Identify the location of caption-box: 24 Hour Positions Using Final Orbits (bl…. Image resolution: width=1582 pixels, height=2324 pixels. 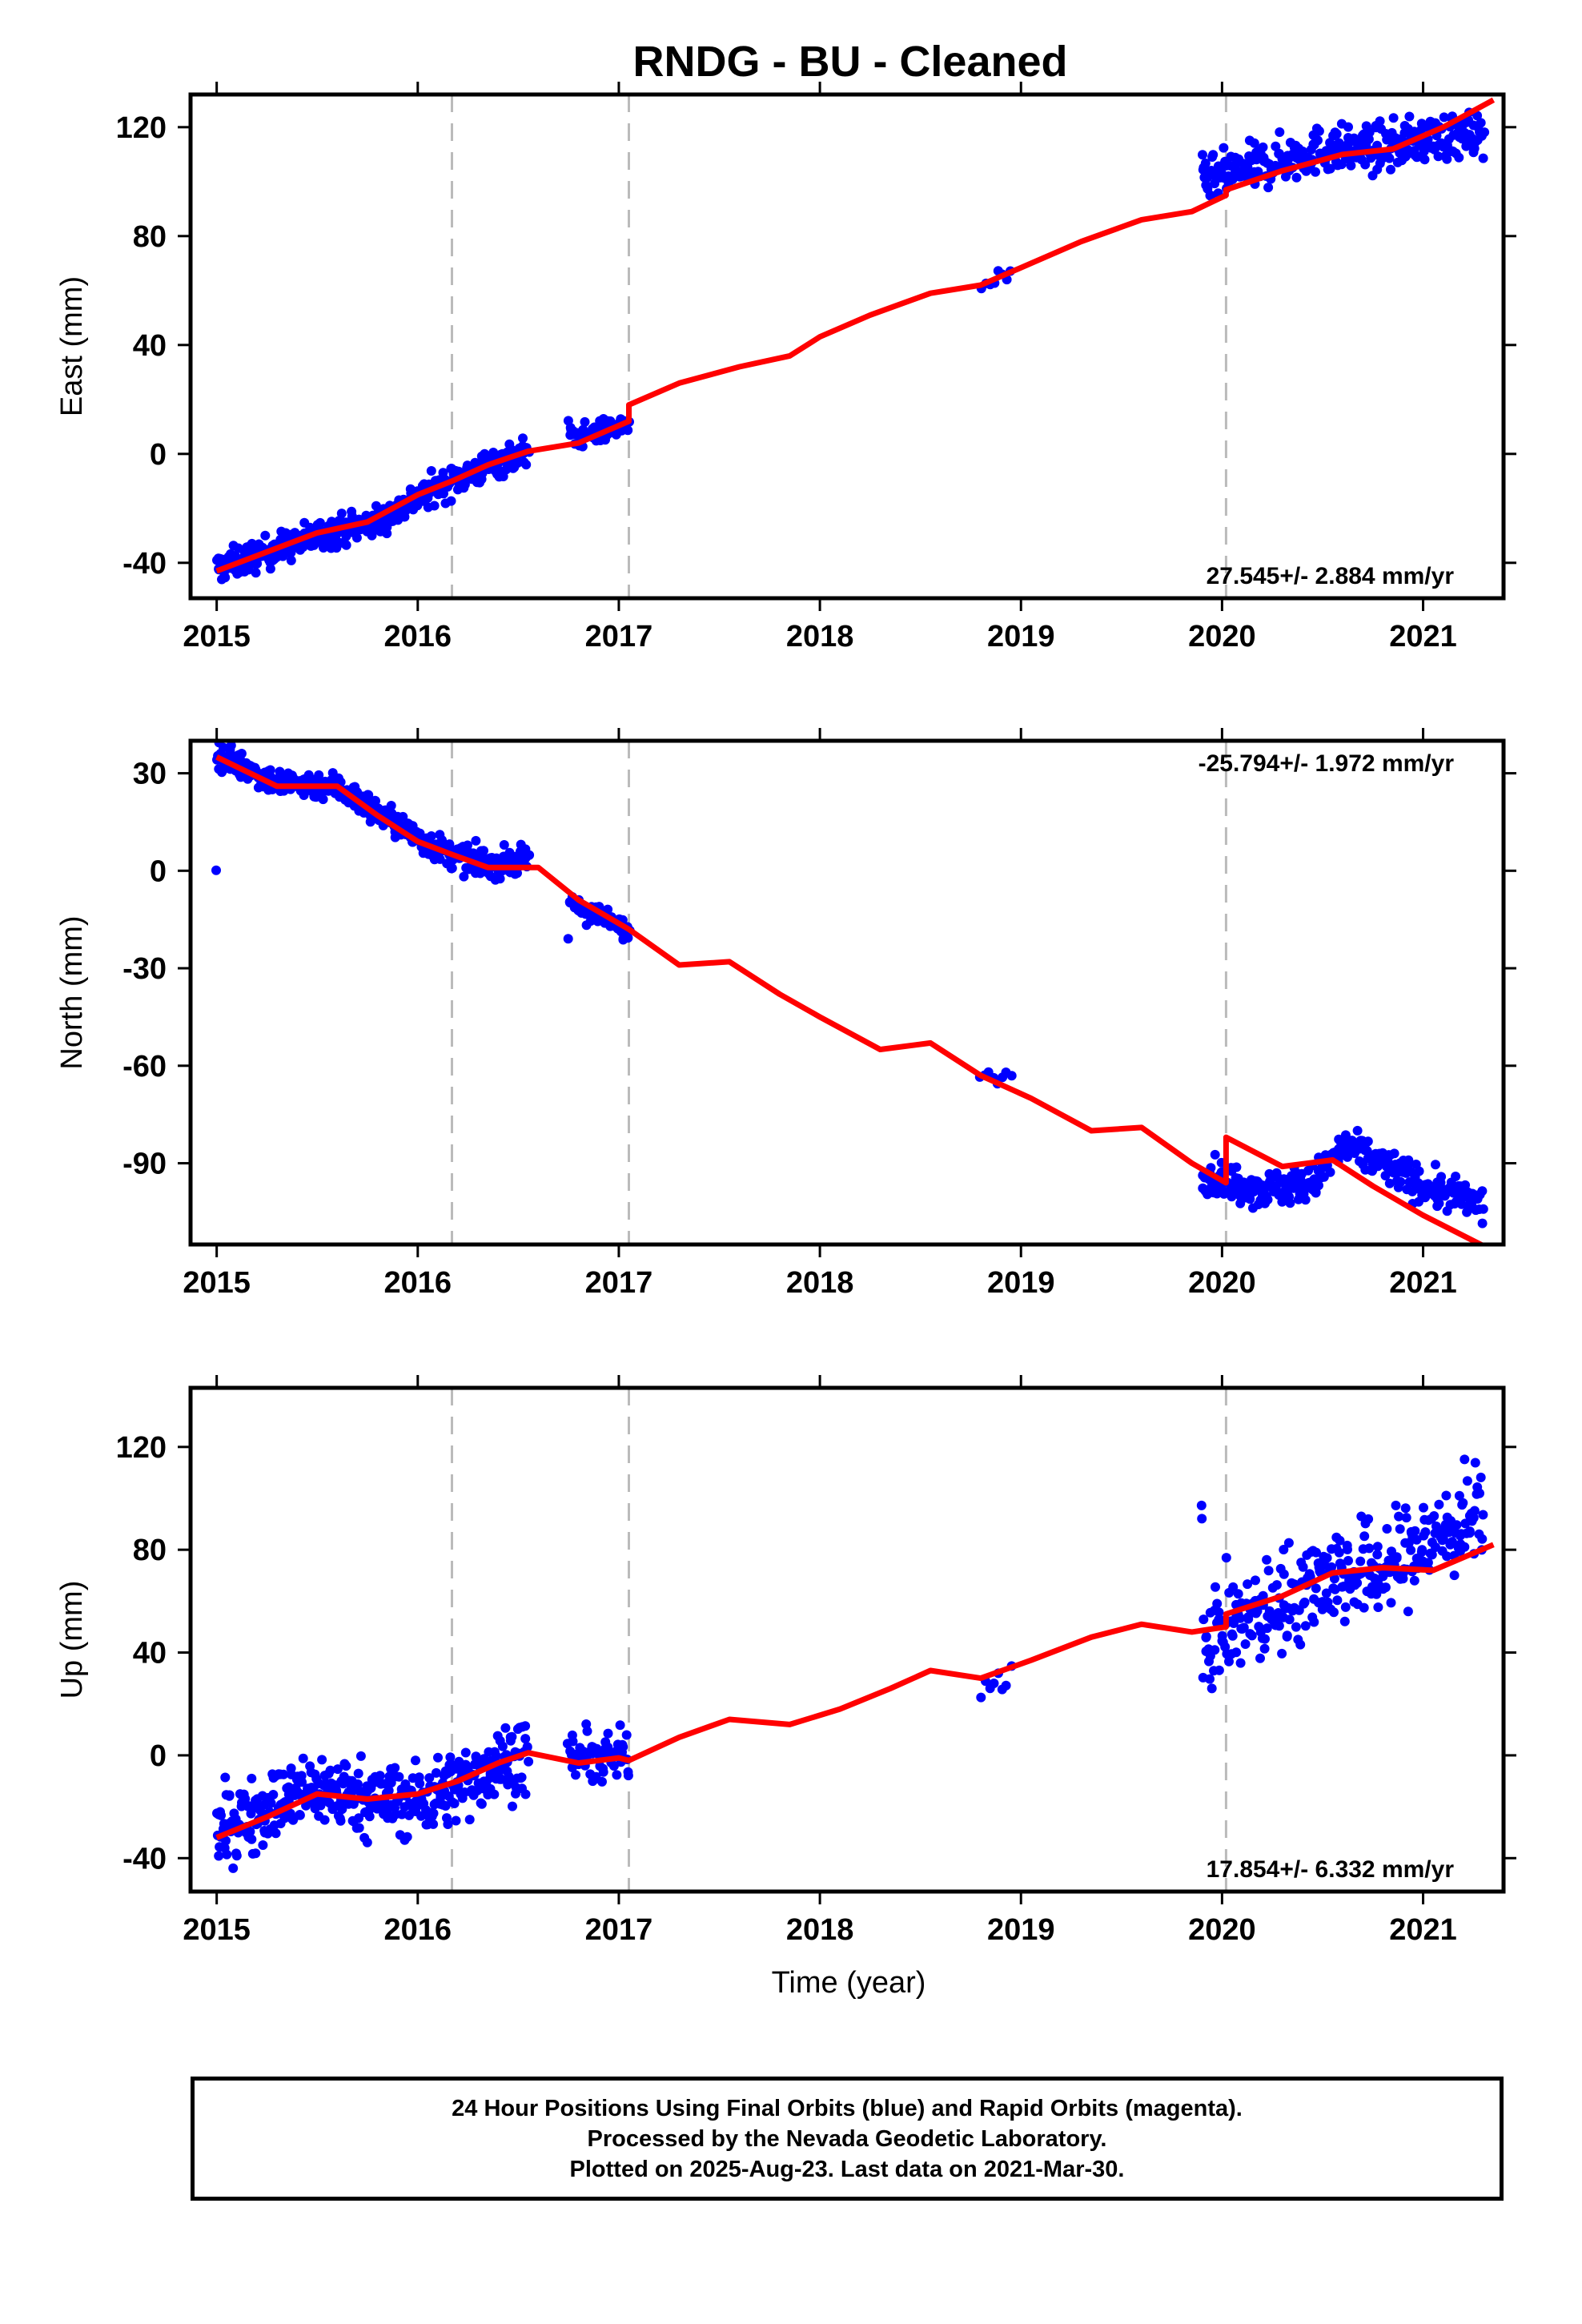
(847, 2139).